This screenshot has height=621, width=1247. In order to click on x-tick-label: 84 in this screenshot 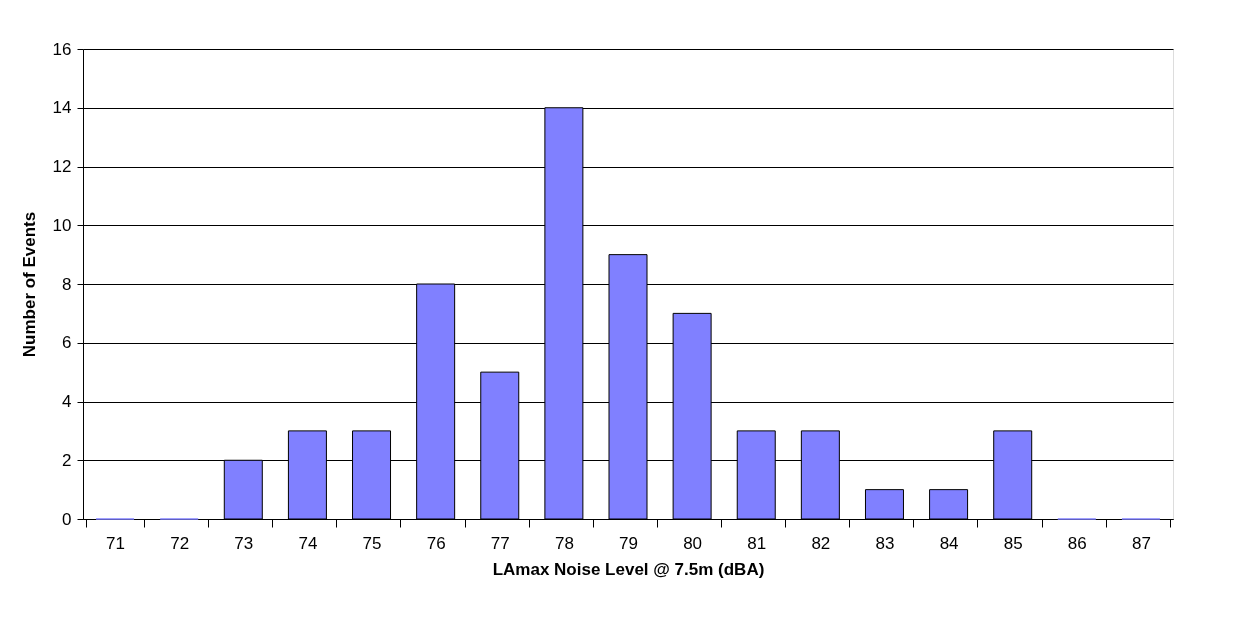, I will do `click(949, 543)`.